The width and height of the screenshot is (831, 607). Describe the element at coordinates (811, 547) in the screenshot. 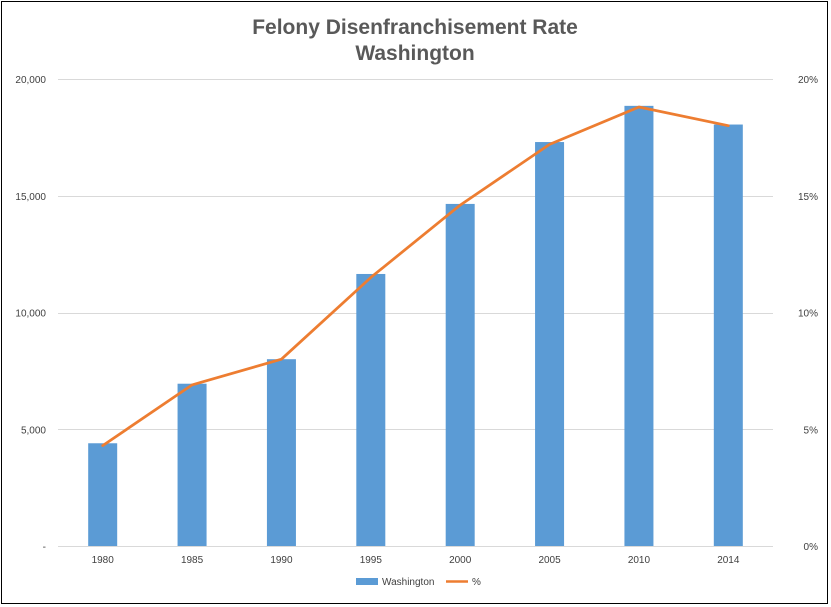

I see `right-tick-label-0: 0%` at that location.